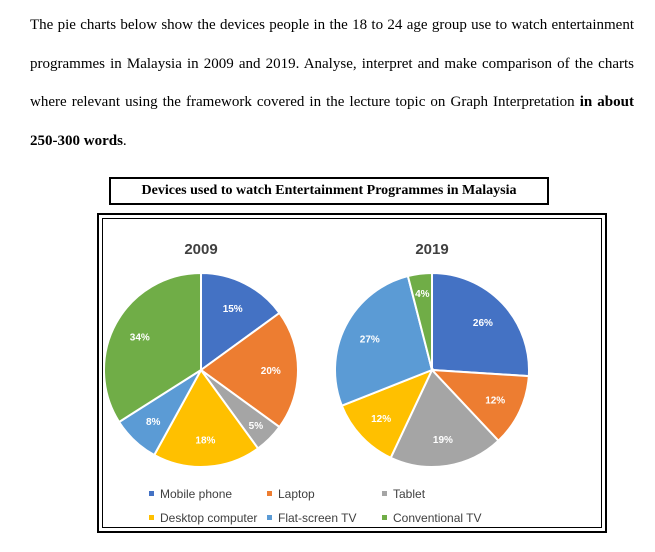 The width and height of the screenshot is (655, 552). Describe the element at coordinates (206, 418) in the screenshot. I see `pie-slice-2009-desktop-computer` at that location.